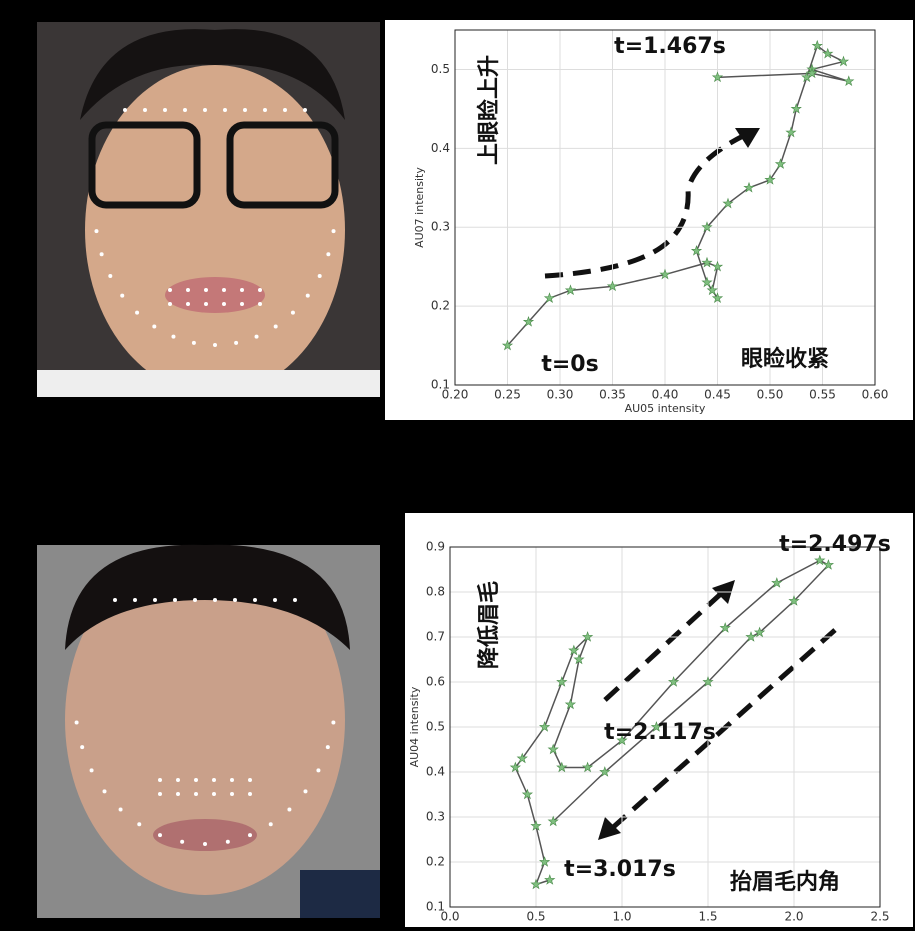 This screenshot has width=915, height=931. Describe the element at coordinates (785, 882) in the screenshot. I see `annotation: 抬眉毛内角` at that location.